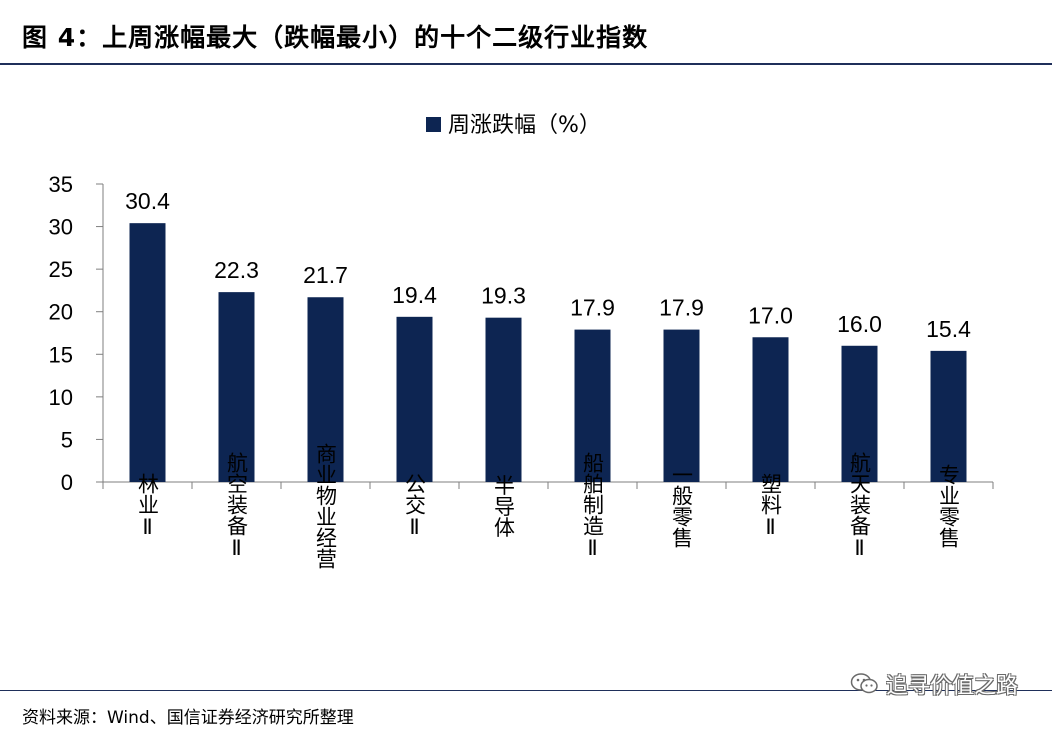 The height and width of the screenshot is (734, 1052). Describe the element at coordinates (951, 686) in the screenshot. I see `watermark-text: 追寻价值之路` at that location.